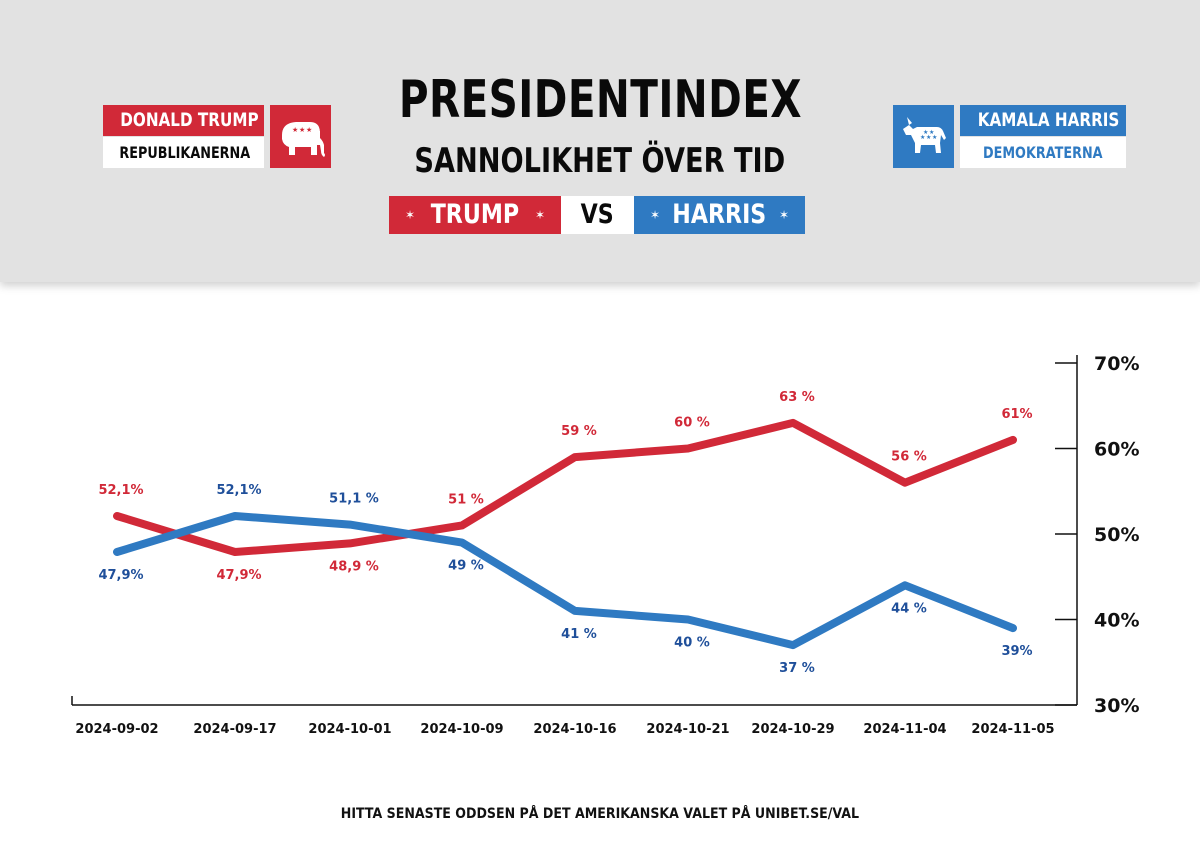 The height and width of the screenshot is (855, 1200). I want to click on x-tick-label: 2024-10-21, so click(687, 729).